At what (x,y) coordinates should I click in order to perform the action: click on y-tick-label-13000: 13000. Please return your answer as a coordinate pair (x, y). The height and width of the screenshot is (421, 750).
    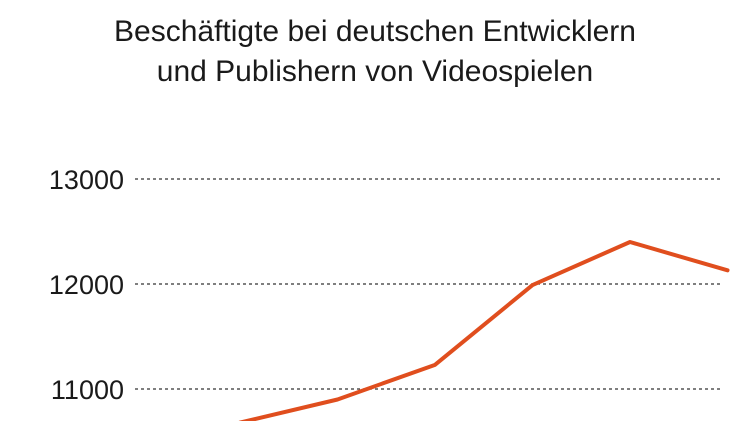
    Looking at the image, I should click on (86, 180).